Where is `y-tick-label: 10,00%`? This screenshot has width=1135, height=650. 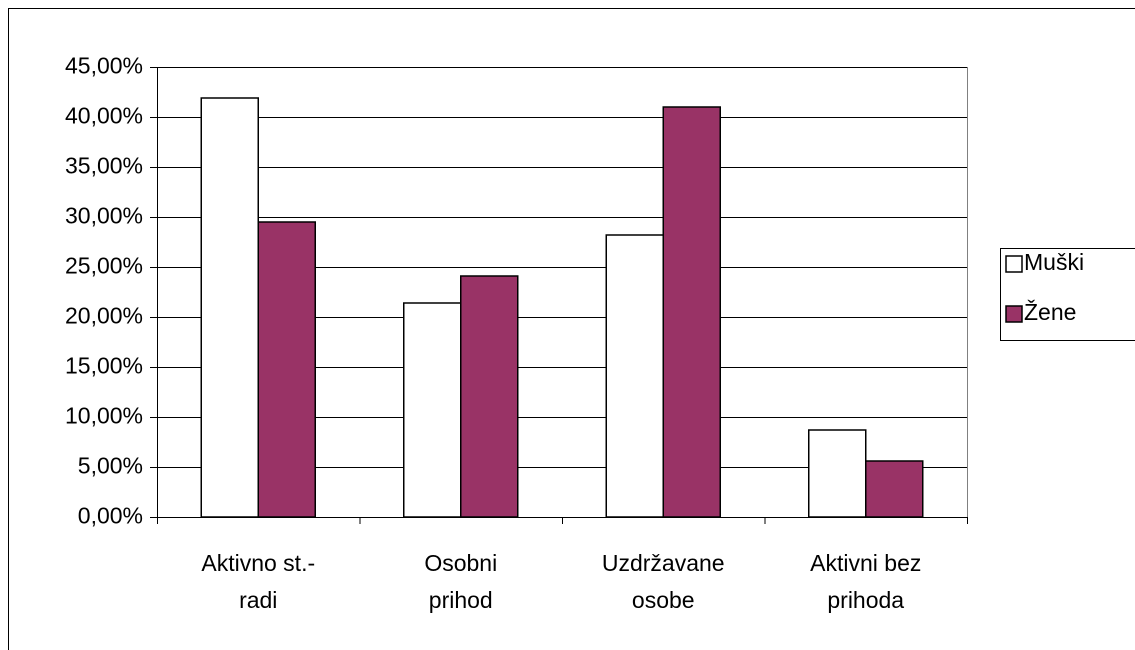
y-tick-label: 10,00% is located at coordinates (104, 416).